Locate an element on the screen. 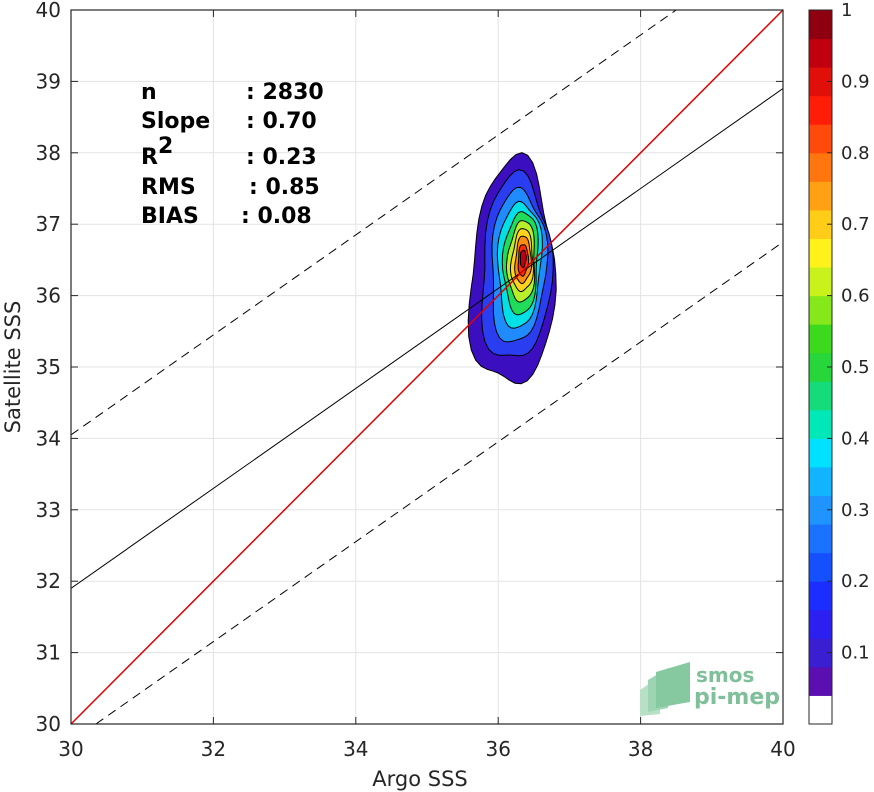 Image resolution: width=874 pixels, height=792 pixels. logo-text-pimep: pi-mep is located at coordinates (737, 697).